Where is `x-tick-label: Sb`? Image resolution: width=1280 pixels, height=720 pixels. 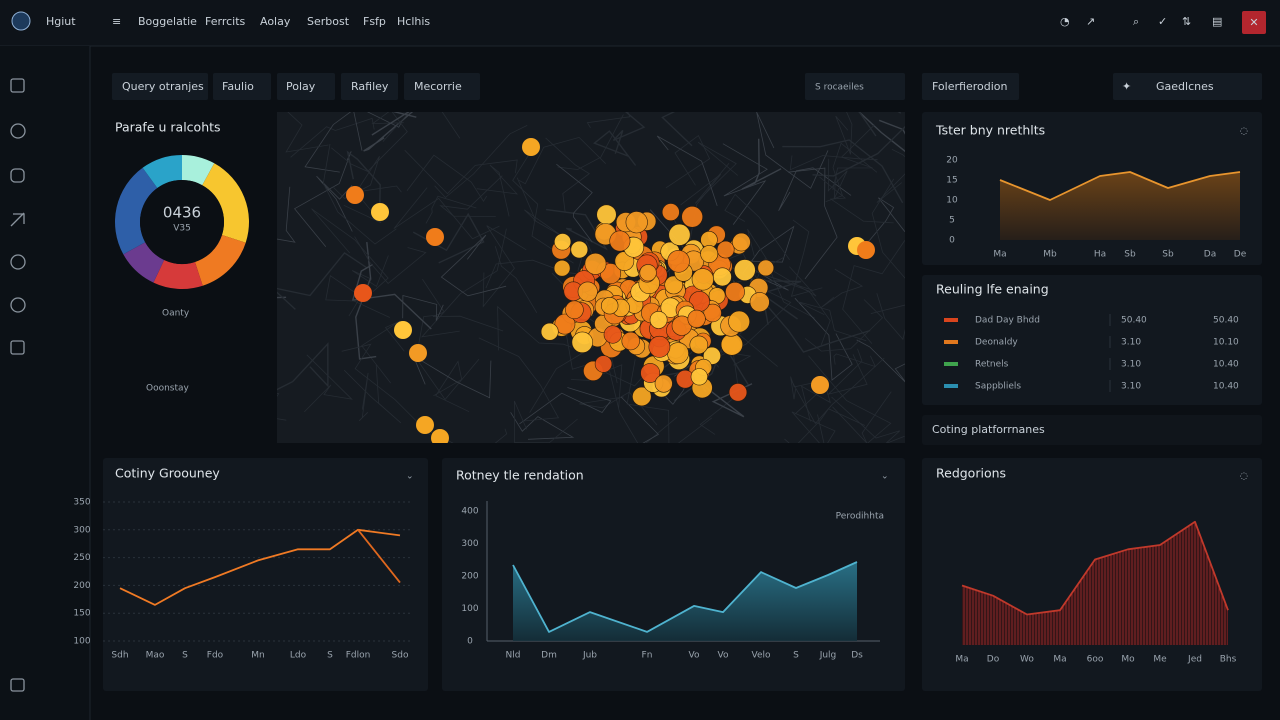 x-tick-label: Sb is located at coordinates (1168, 255).